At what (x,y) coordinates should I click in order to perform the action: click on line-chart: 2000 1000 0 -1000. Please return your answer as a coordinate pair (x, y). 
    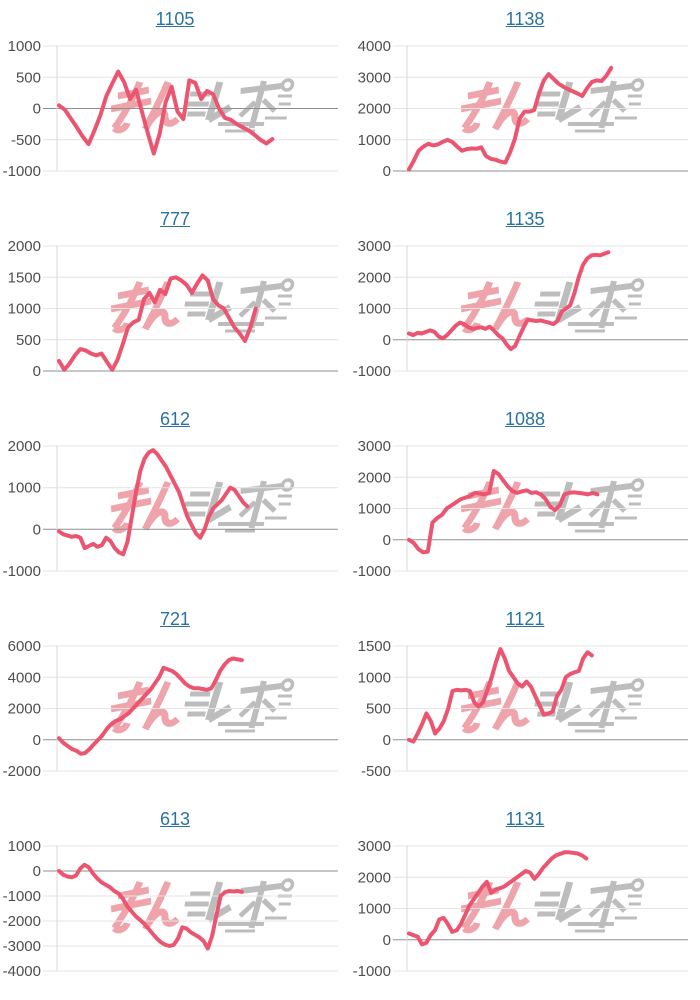
    Looking at the image, I should click on (170, 509).